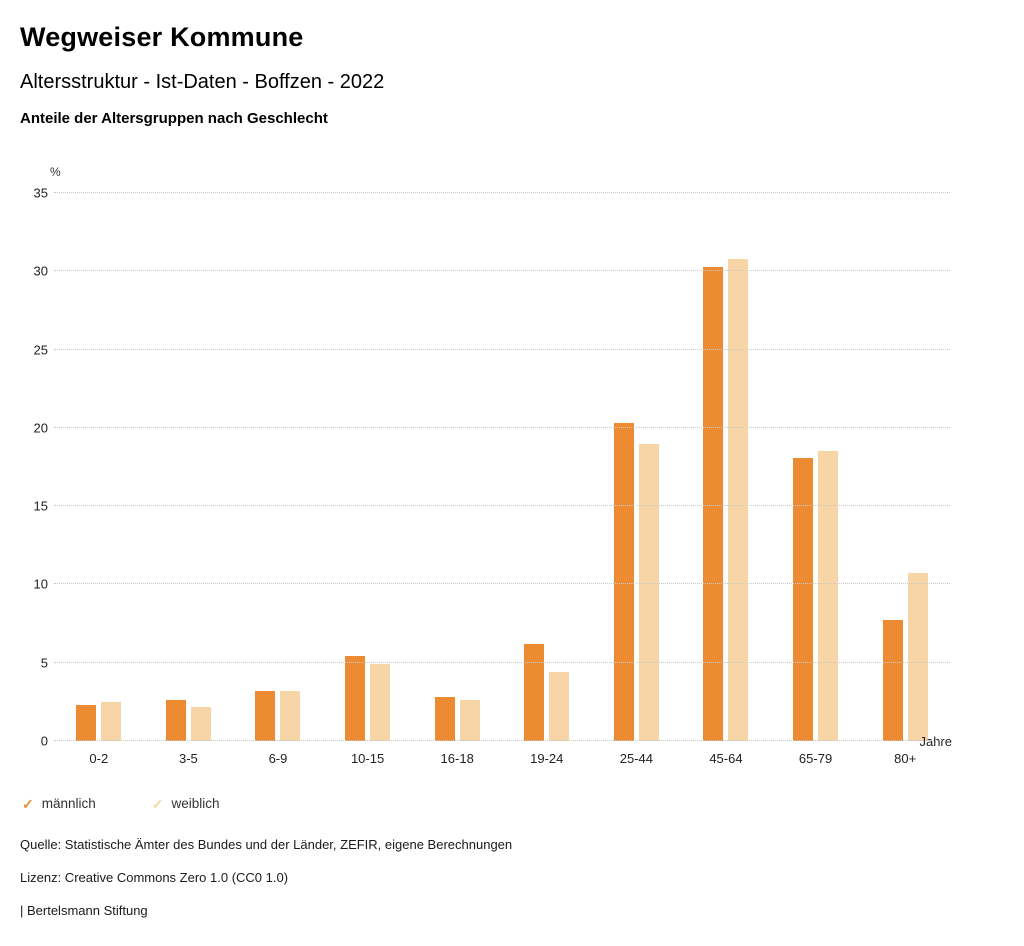  I want to click on x-tick-label: 25-44, so click(636, 758).